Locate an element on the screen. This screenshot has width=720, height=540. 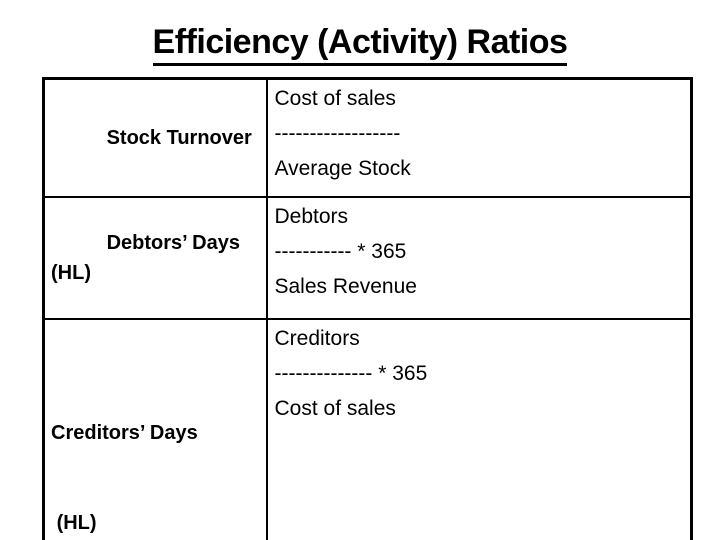
ratio-name-cell: Debtors’ Days (HL) is located at coordinates (155, 258).